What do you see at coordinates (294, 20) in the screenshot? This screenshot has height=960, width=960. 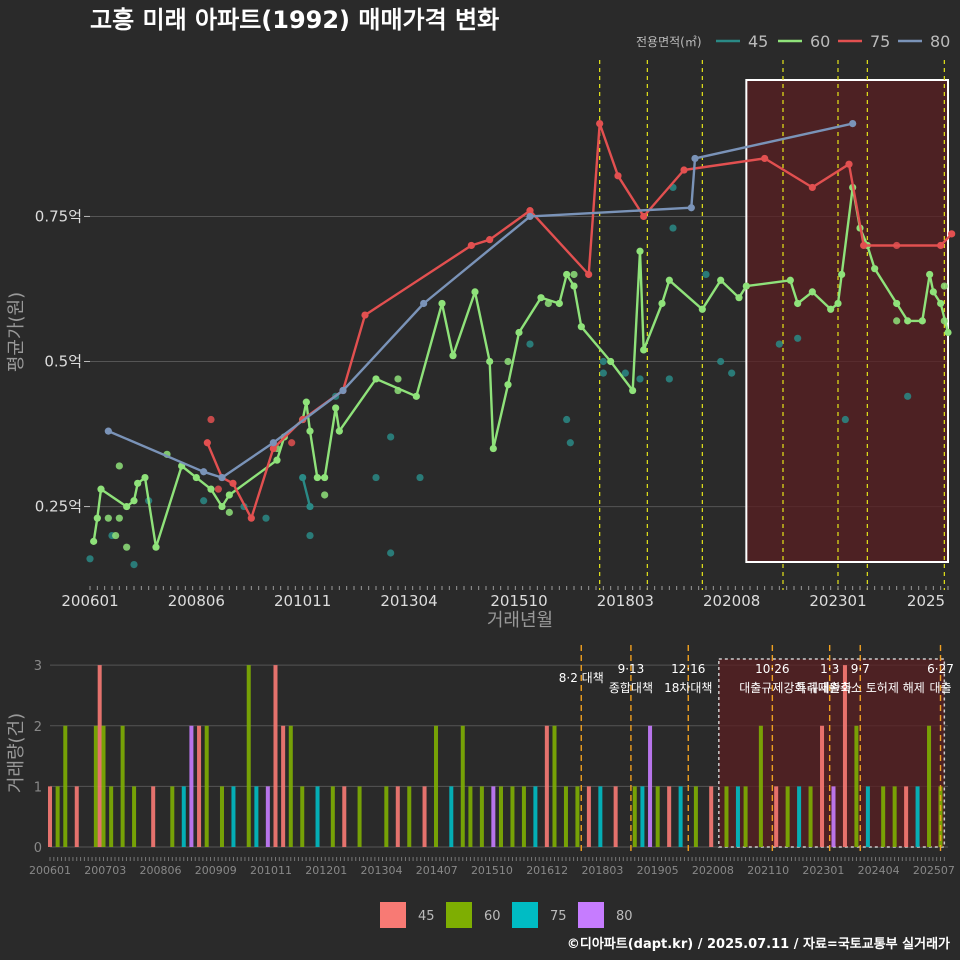 I see `chart-title: 고흥 미래 아파트(1992) 매매가격 변화` at bounding box center [294, 20].